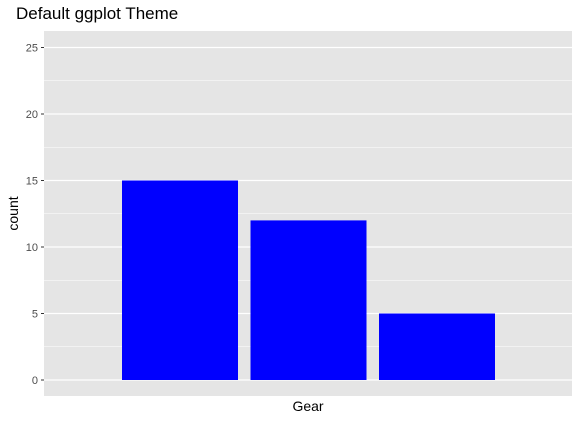  I want to click on y-tick-label: 15, so click(32, 182).